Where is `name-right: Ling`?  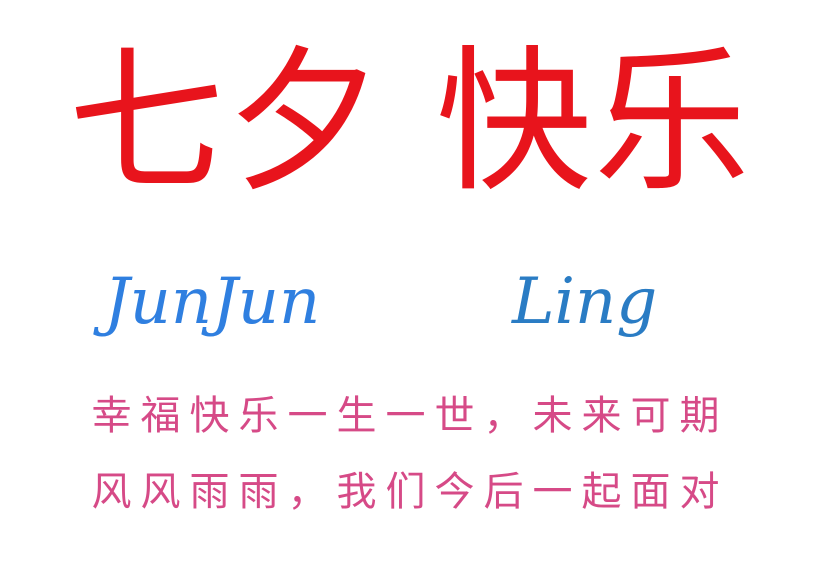
name-right: Ling is located at coordinates (585, 302).